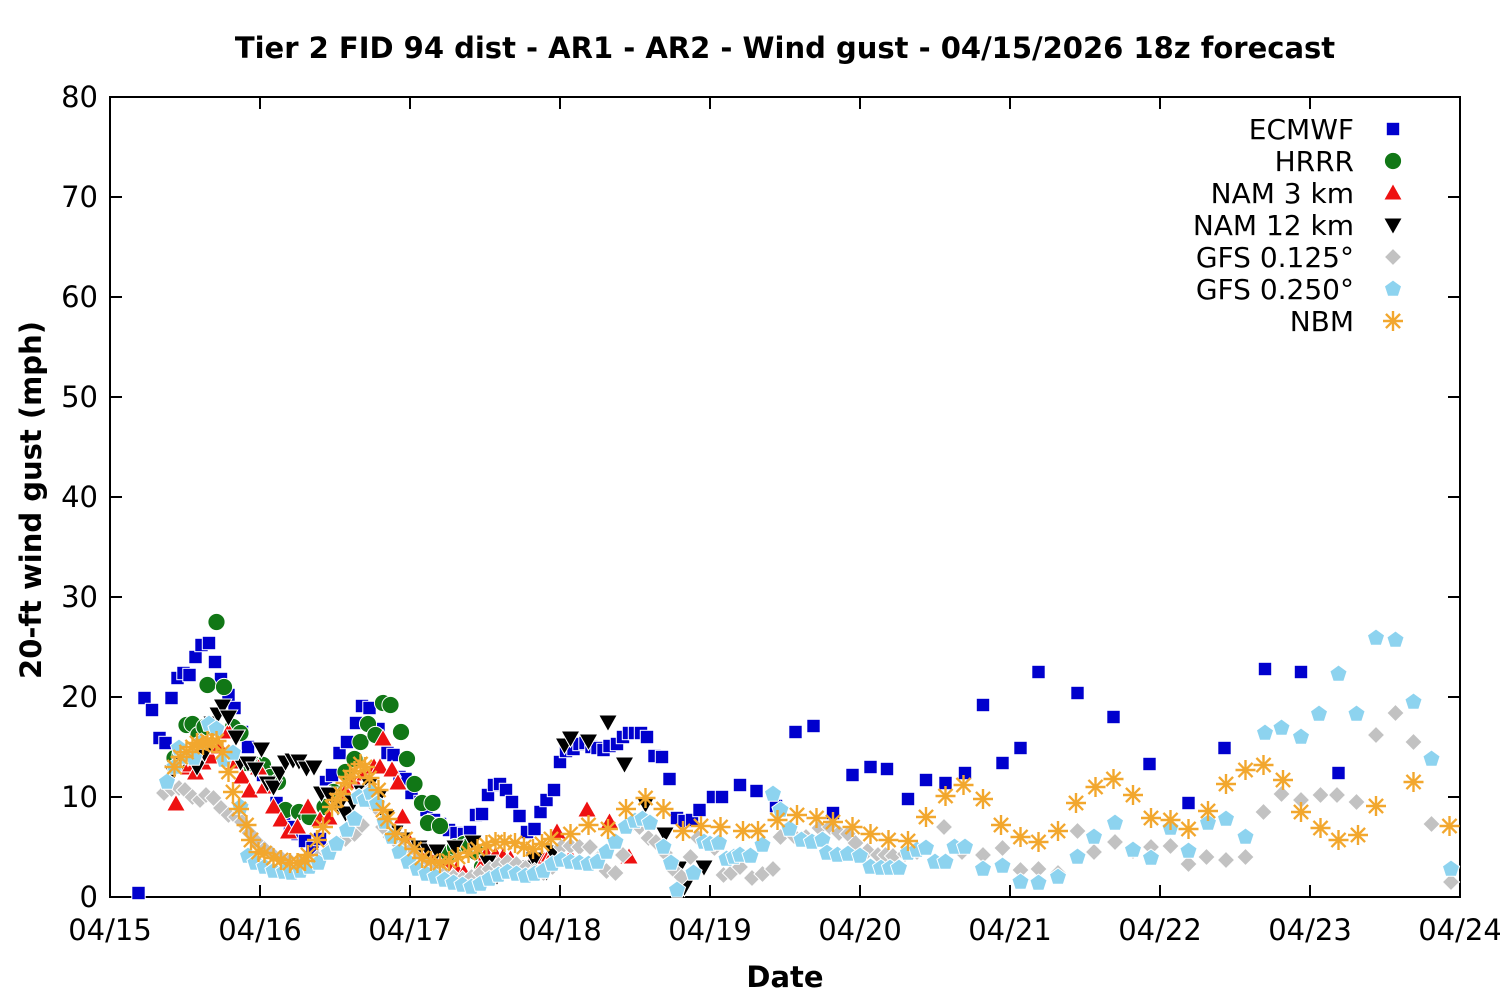  I want to click on x-tick-label: 04/19, so click(710, 930).